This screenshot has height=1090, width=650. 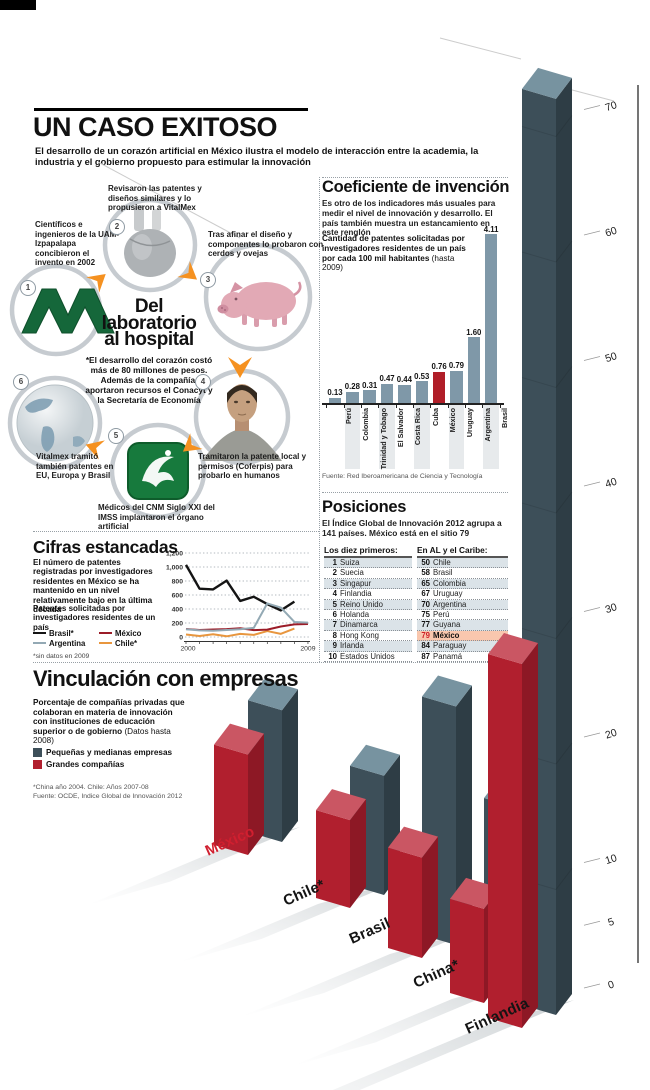 What do you see at coordinates (178, 623) in the screenshot?
I see `svg-text: 200` at bounding box center [178, 623].